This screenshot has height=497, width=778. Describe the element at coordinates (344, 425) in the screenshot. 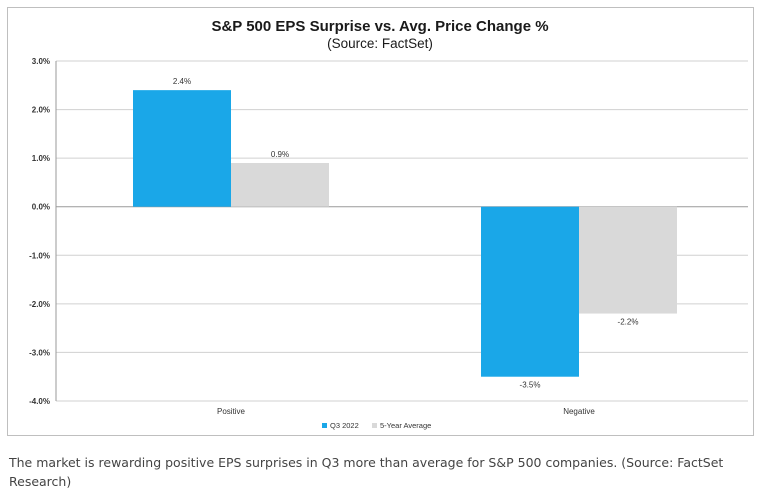

I see `legend-label: Q3 2022` at that location.